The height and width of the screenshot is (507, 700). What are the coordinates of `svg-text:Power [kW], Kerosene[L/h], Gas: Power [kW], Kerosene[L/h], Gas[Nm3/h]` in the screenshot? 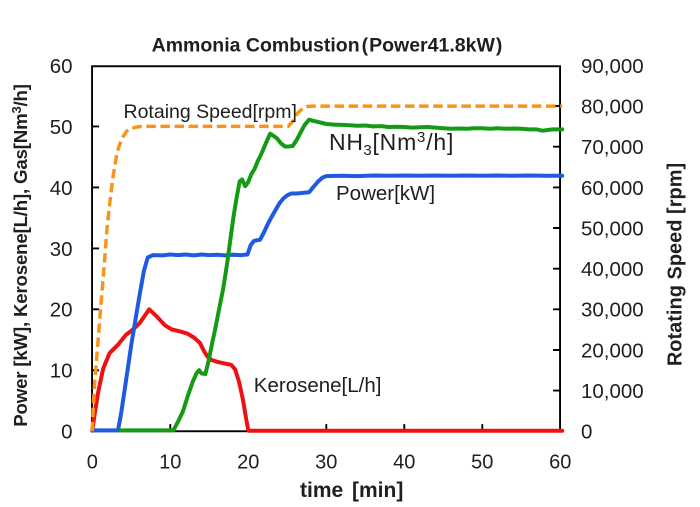 It's located at (20, 255).